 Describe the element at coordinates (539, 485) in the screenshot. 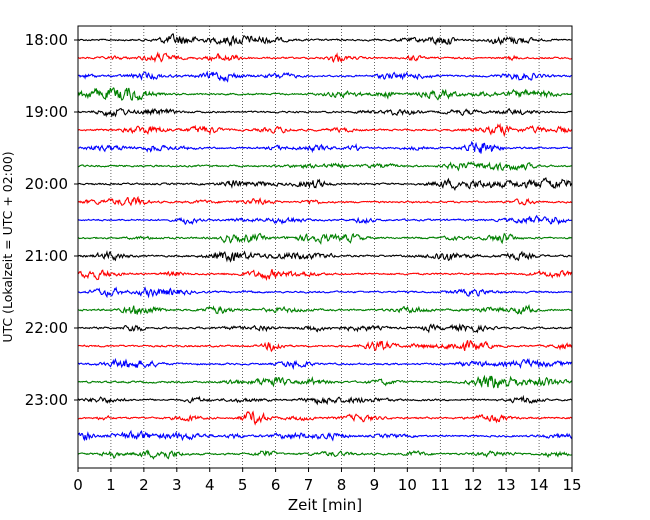

I see `x-tick-label-14: 14` at that location.